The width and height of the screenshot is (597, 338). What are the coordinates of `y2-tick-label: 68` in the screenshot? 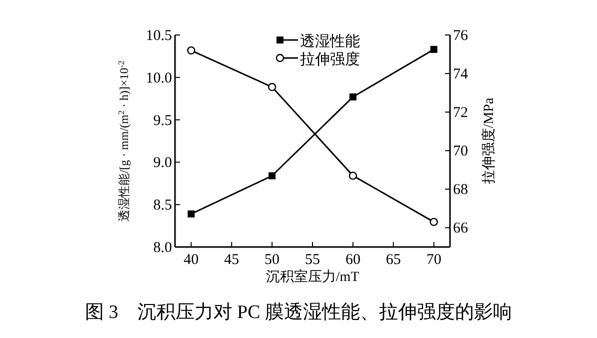 It's located at (460, 190).